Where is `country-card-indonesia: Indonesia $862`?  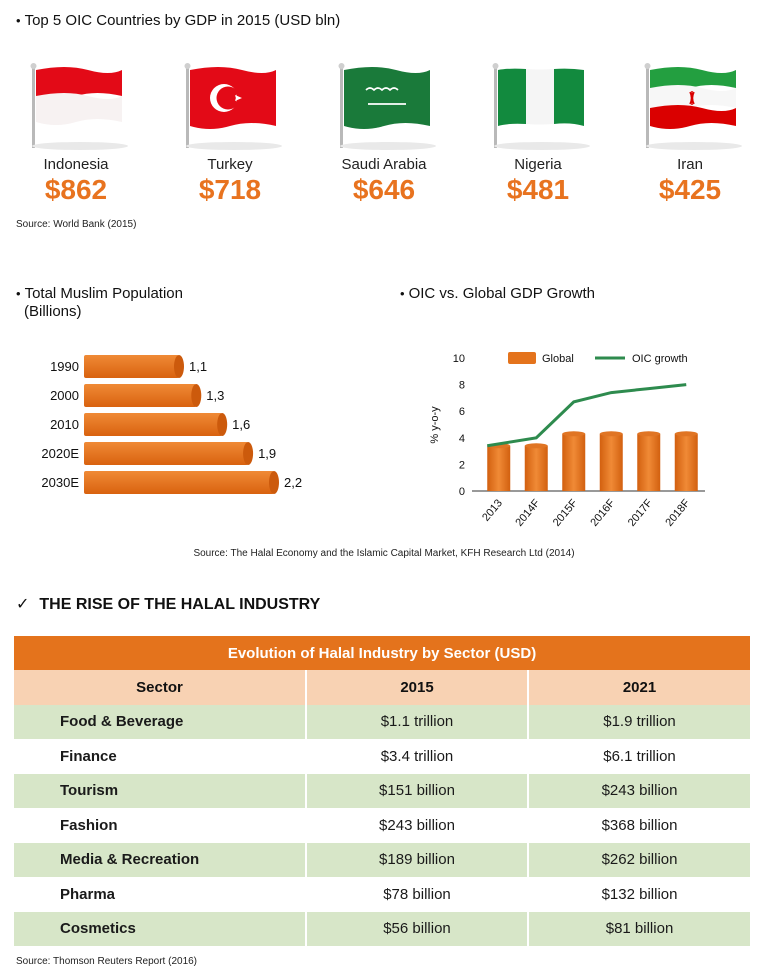 country-card-indonesia: Indonesia $862 is located at coordinates (76, 135).